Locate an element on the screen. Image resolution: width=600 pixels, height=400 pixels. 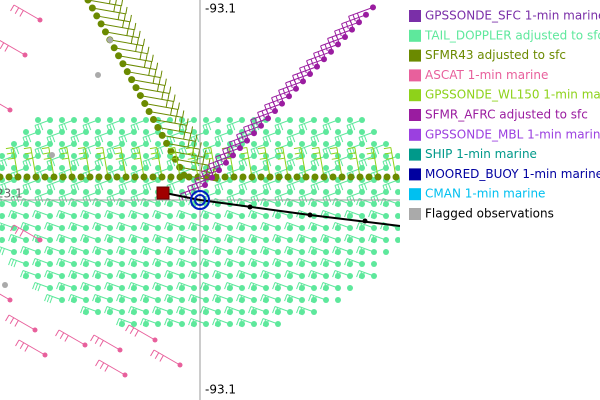
legend-label: SHIP 1-min marine is located at coordinates (481, 154).